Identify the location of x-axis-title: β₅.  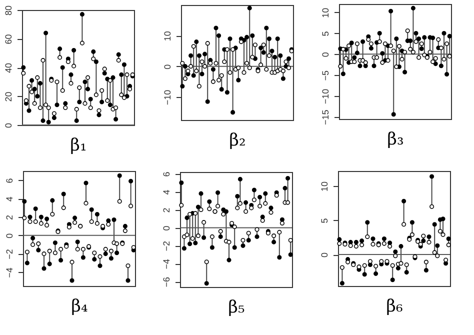
(236, 308).